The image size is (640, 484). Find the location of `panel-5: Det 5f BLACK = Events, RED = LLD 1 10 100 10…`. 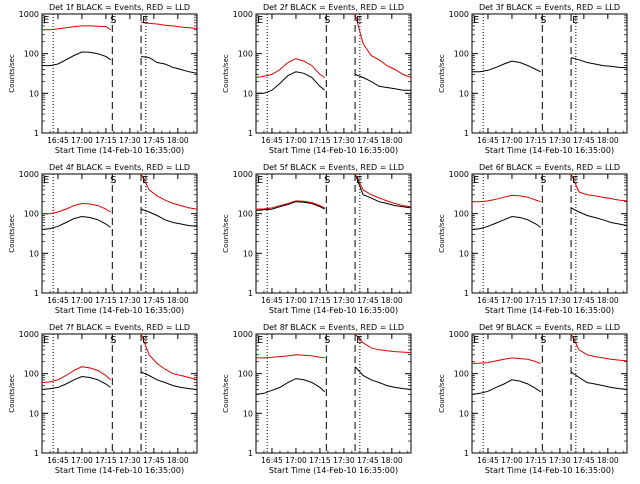

panel-5: Det 5f BLACK = Events, RED = LLD 1 10 100 10… is located at coordinates (317, 239).